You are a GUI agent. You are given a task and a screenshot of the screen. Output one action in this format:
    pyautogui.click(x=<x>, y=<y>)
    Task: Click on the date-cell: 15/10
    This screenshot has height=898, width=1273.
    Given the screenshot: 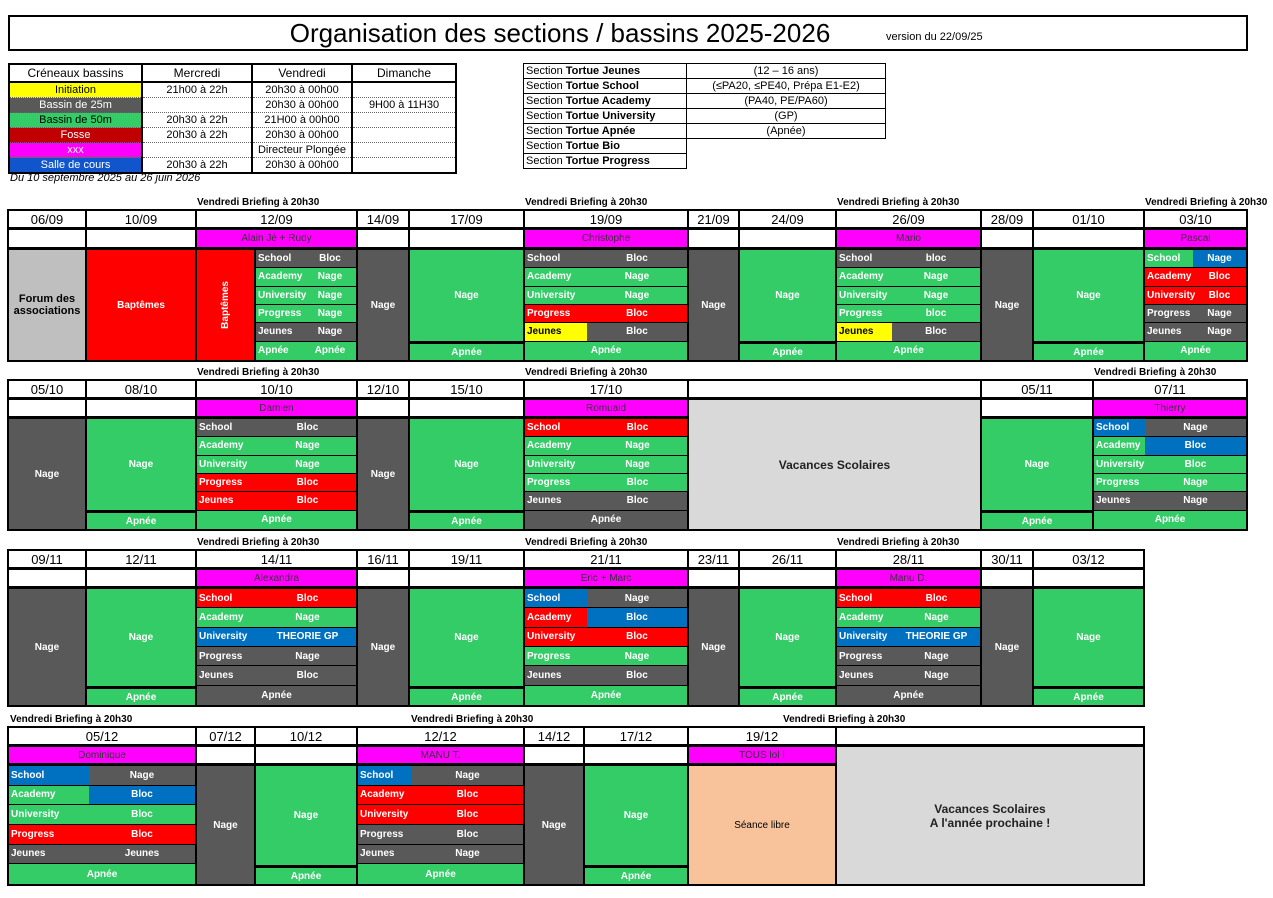 What is the action you would take?
    pyautogui.click(x=466, y=389)
    